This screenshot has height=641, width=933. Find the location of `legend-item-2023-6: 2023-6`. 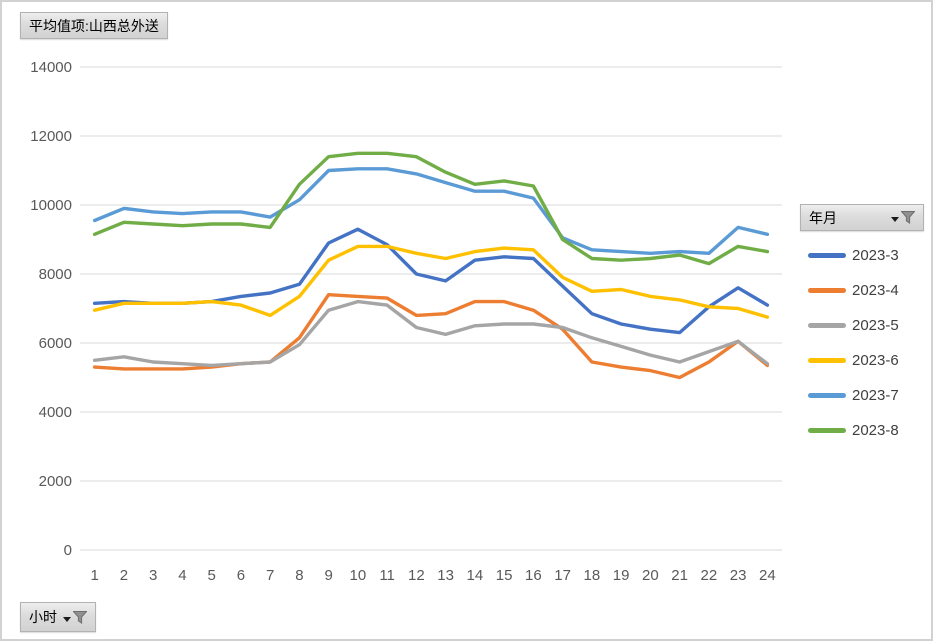

legend-item-2023-6: 2023-6 is located at coordinates (869, 360).